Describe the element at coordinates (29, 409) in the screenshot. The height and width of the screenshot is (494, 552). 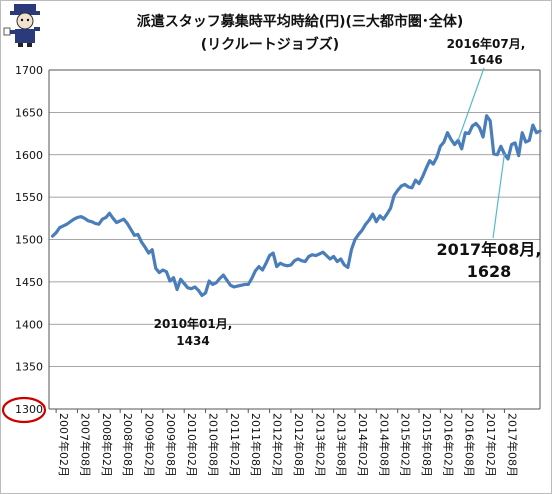
I see `y-tick-label: 1300` at that location.